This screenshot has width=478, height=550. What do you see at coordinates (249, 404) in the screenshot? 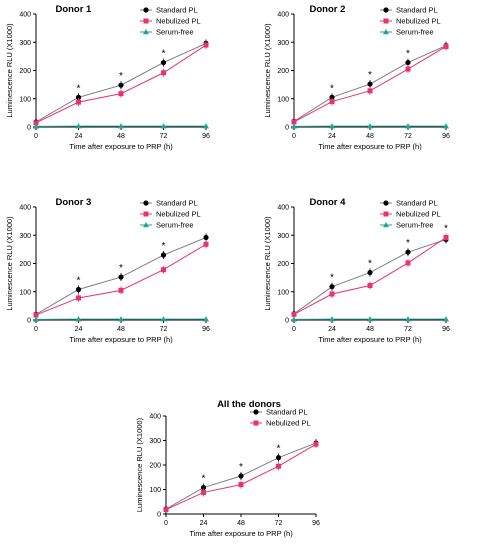
I see `chart-title: All the donors` at bounding box center [249, 404].